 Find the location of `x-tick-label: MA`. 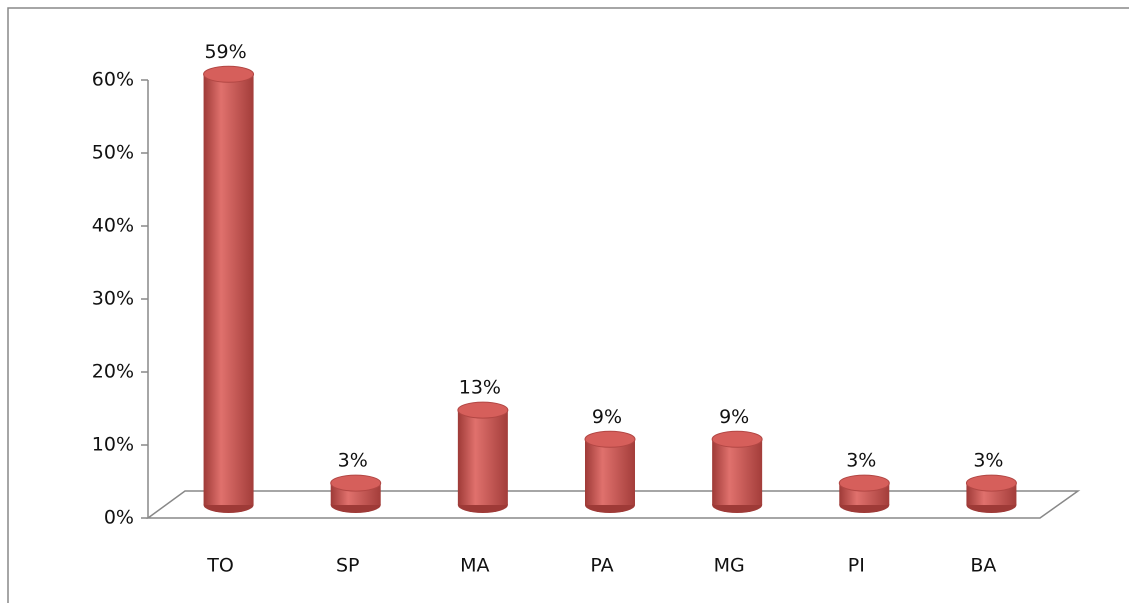

x-tick-label: MA is located at coordinates (474, 566).